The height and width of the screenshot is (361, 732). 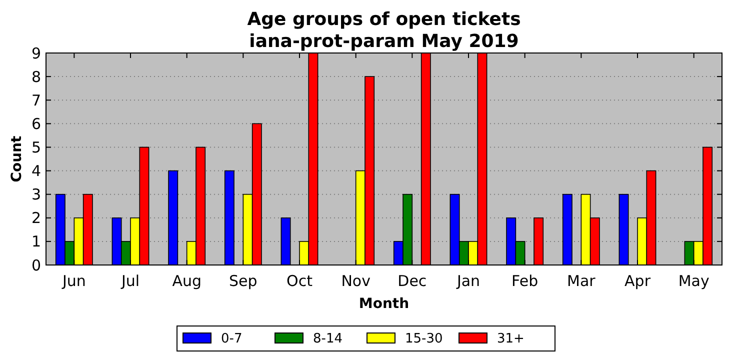 I want to click on x-tick-label: May, so click(x=694, y=281).